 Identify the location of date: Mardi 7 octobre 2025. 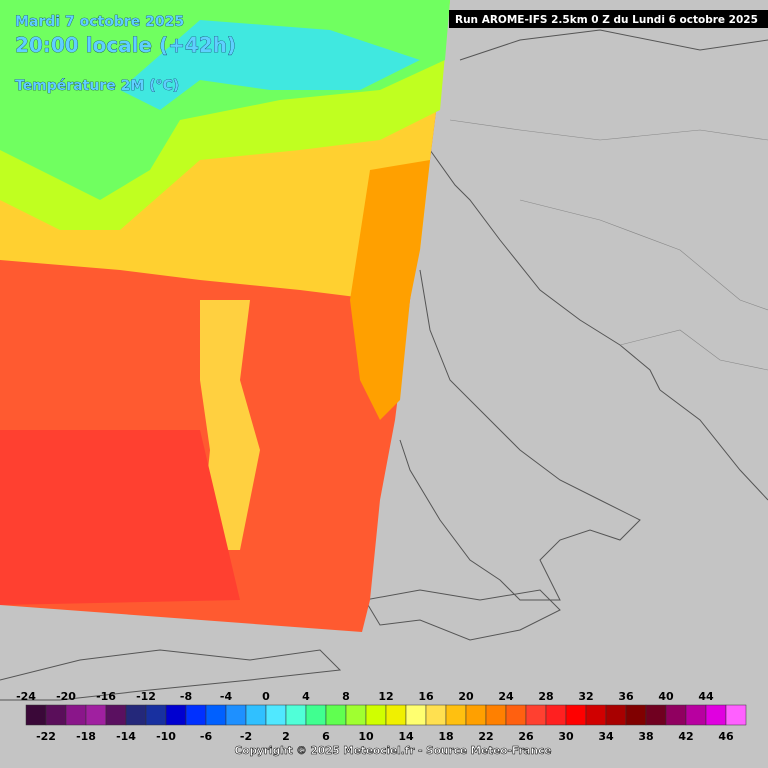
(99, 22).